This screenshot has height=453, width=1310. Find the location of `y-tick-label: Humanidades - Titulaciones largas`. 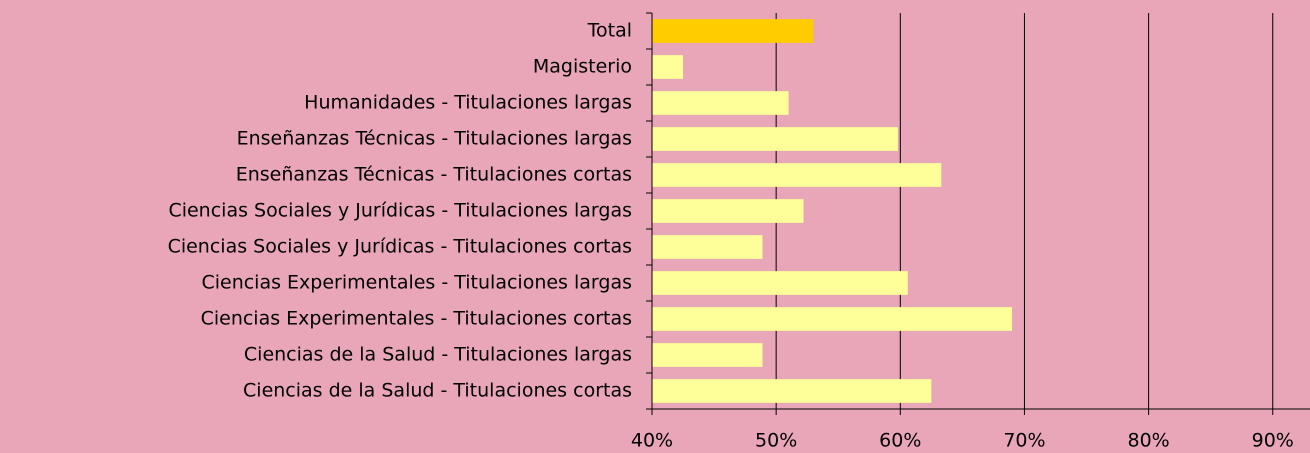

y-tick-label: Humanidades - Titulaciones largas is located at coordinates (468, 103).